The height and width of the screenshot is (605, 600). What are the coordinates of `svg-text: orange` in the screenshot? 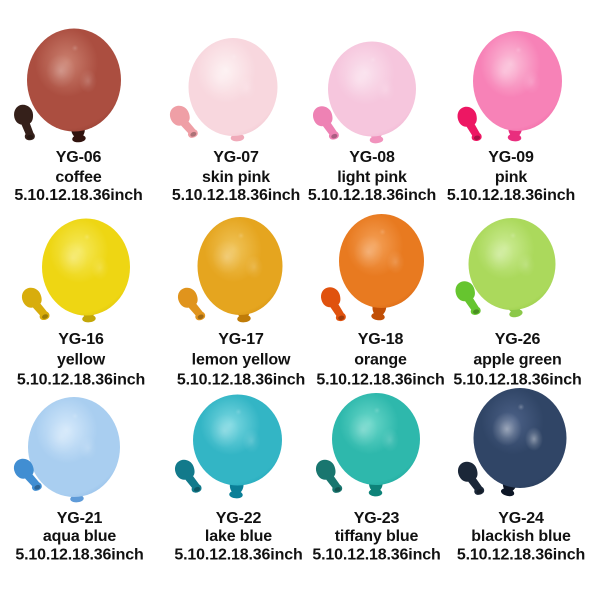 It's located at (380, 360).